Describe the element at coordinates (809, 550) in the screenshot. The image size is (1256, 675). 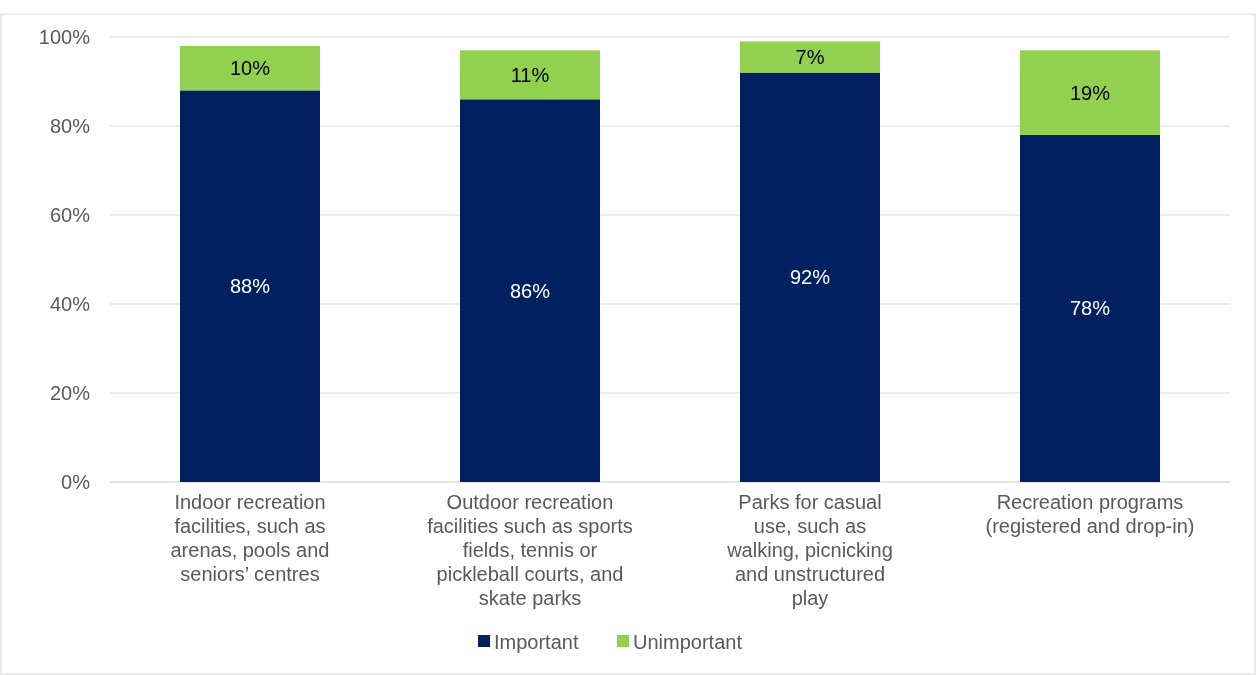
I see `x-tick-label: Parks for casual use, such as walking, picnicking and unstructured play` at that location.